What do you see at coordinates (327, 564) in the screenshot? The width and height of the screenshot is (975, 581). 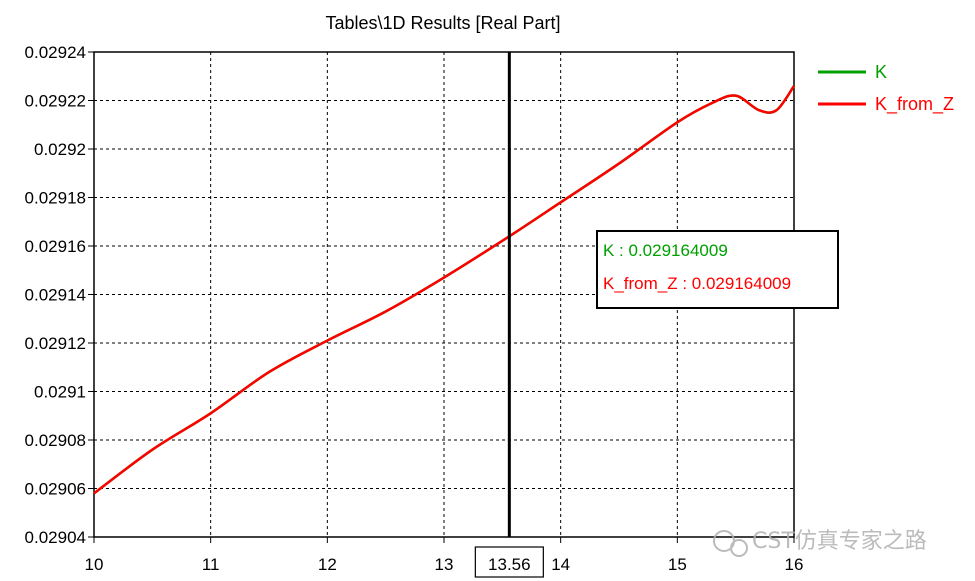 I see `x-tick-label: 12` at bounding box center [327, 564].